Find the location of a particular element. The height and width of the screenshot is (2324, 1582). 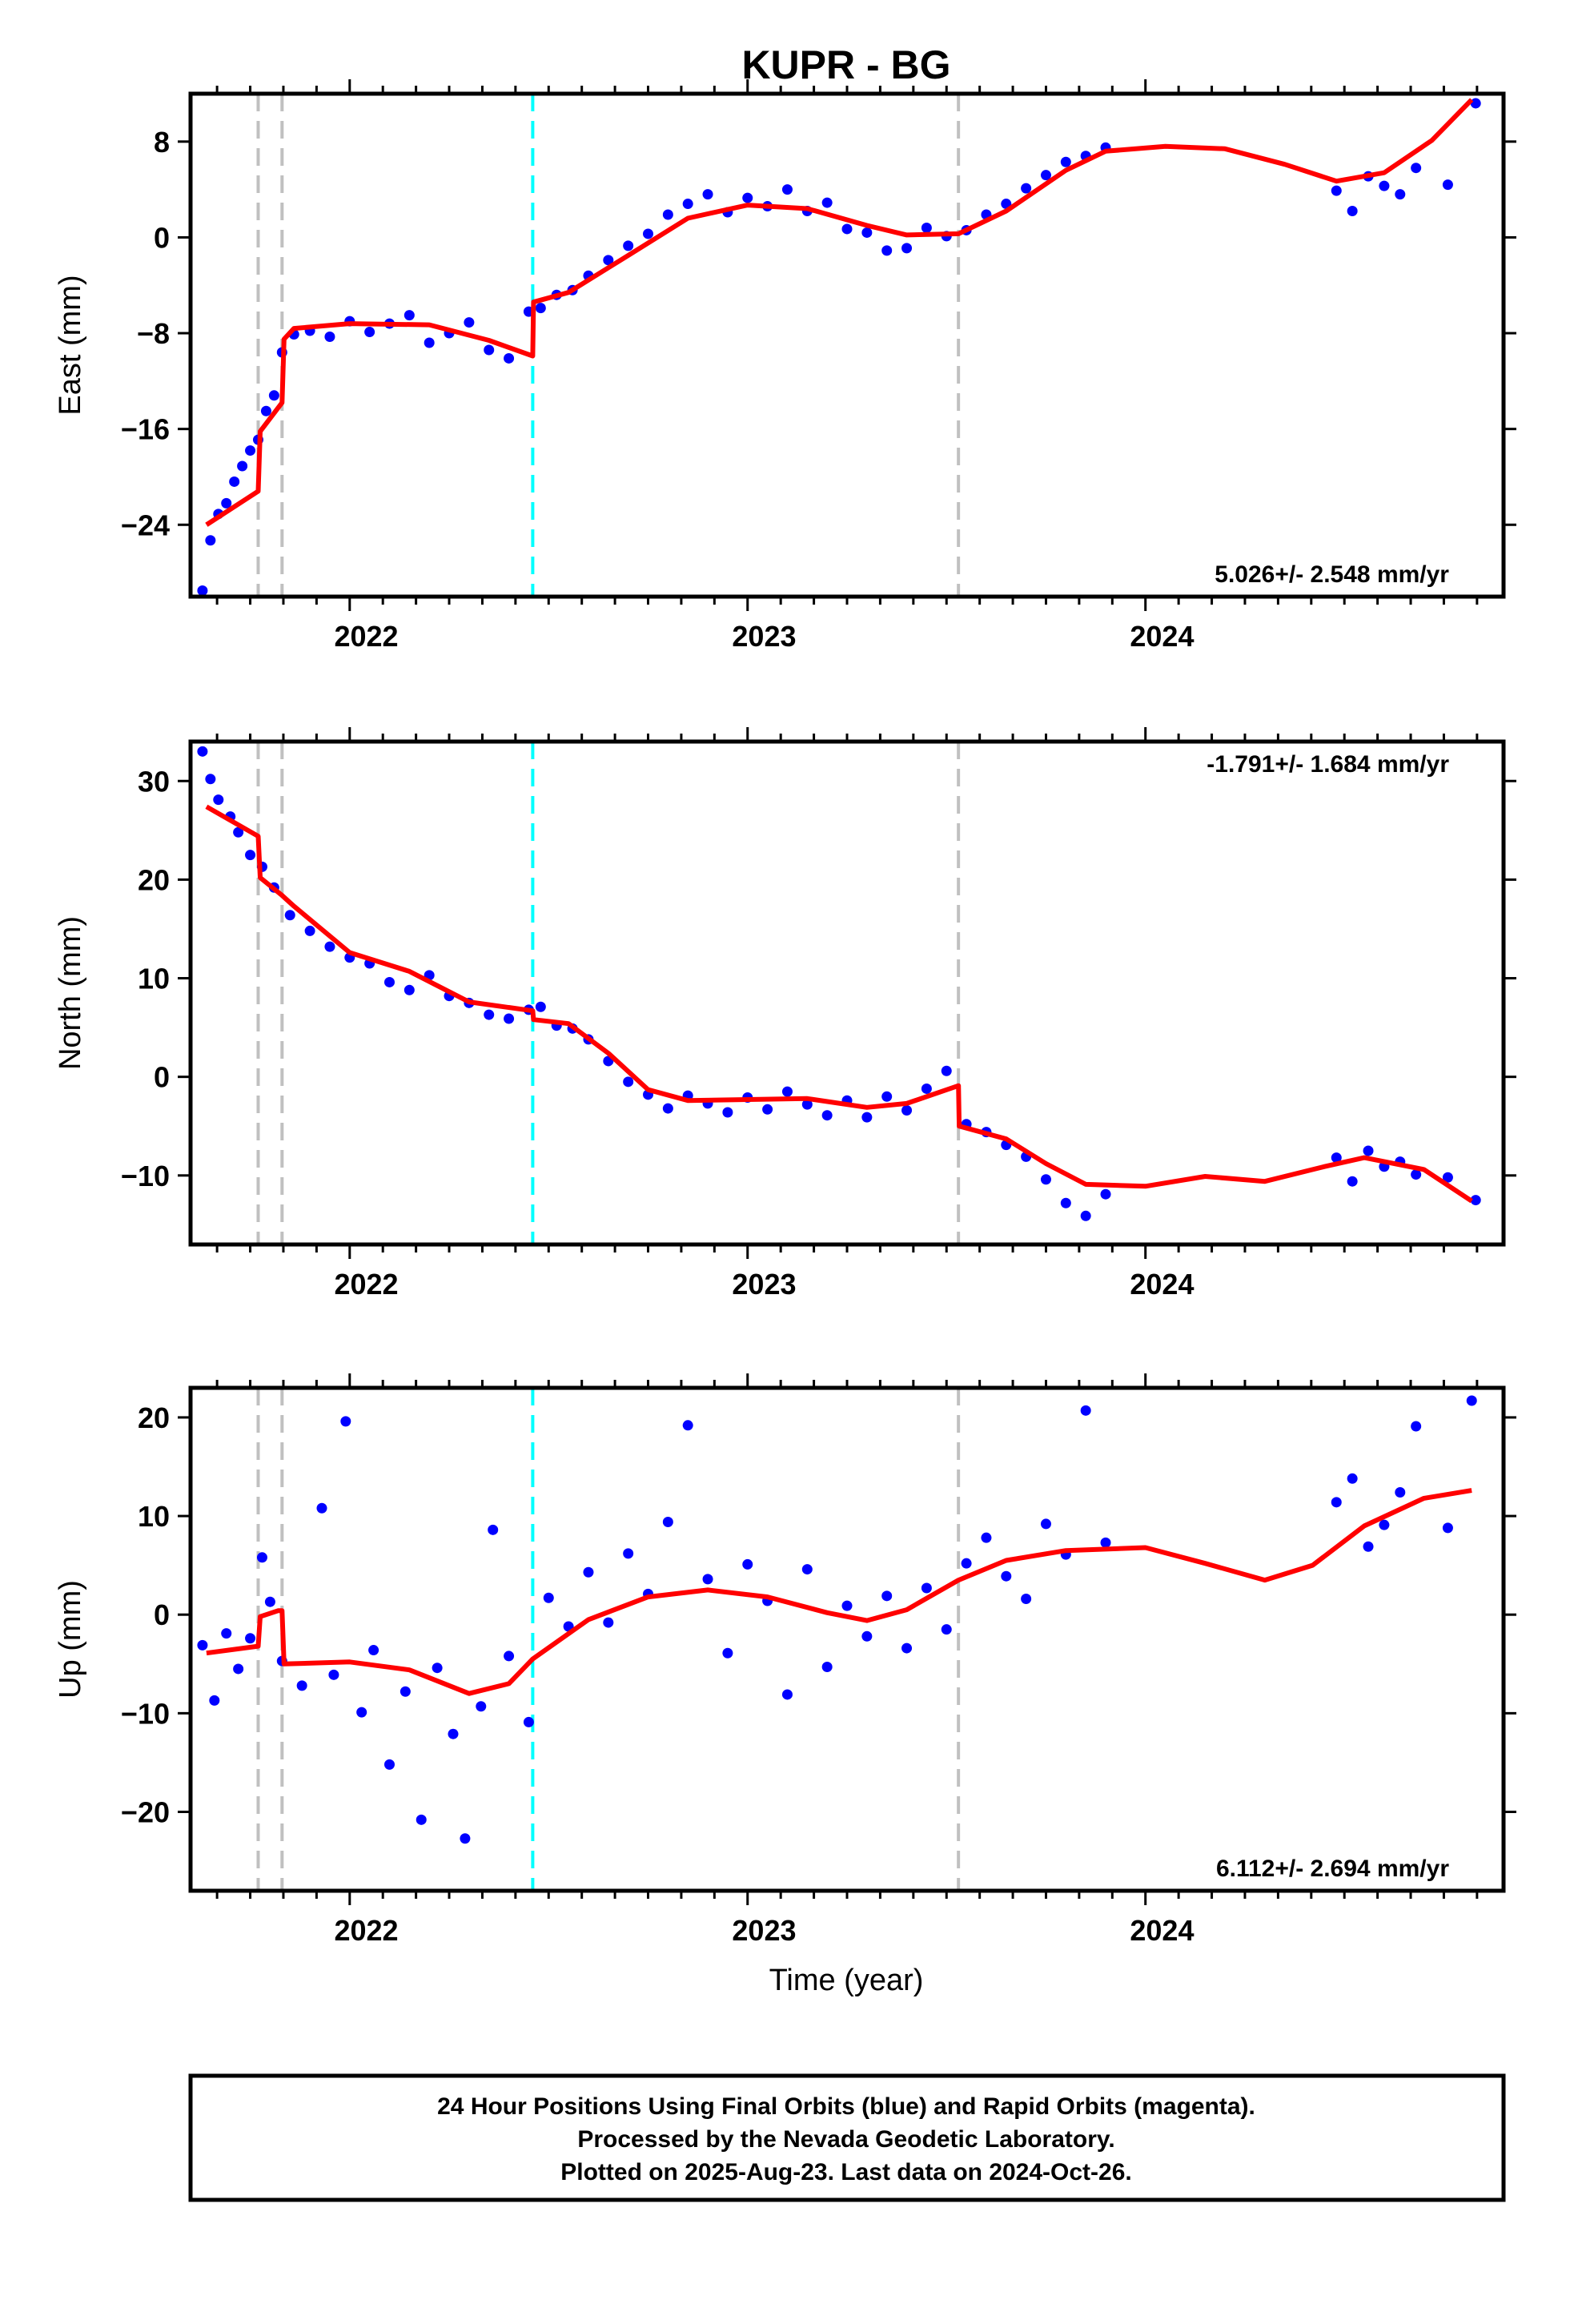

x-tick-label: 2022 is located at coordinates (366, 1930).